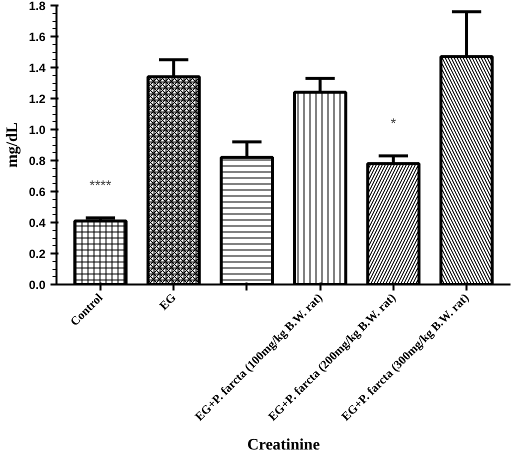 This screenshot has height=461, width=525. Describe the element at coordinates (167, 301) in the screenshot. I see `x-tick-label: EG` at that location.